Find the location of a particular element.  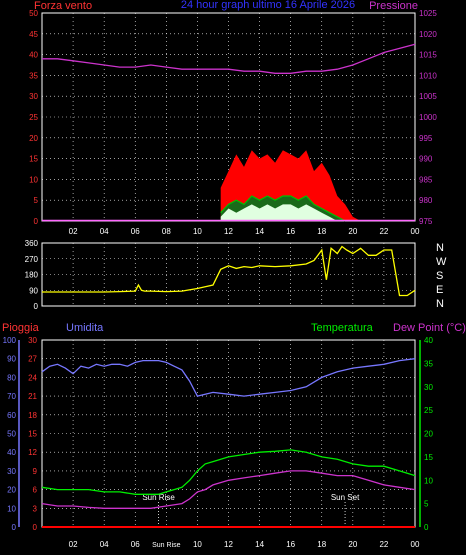

wind-tick-label: 5 is located at coordinates (36, 200).